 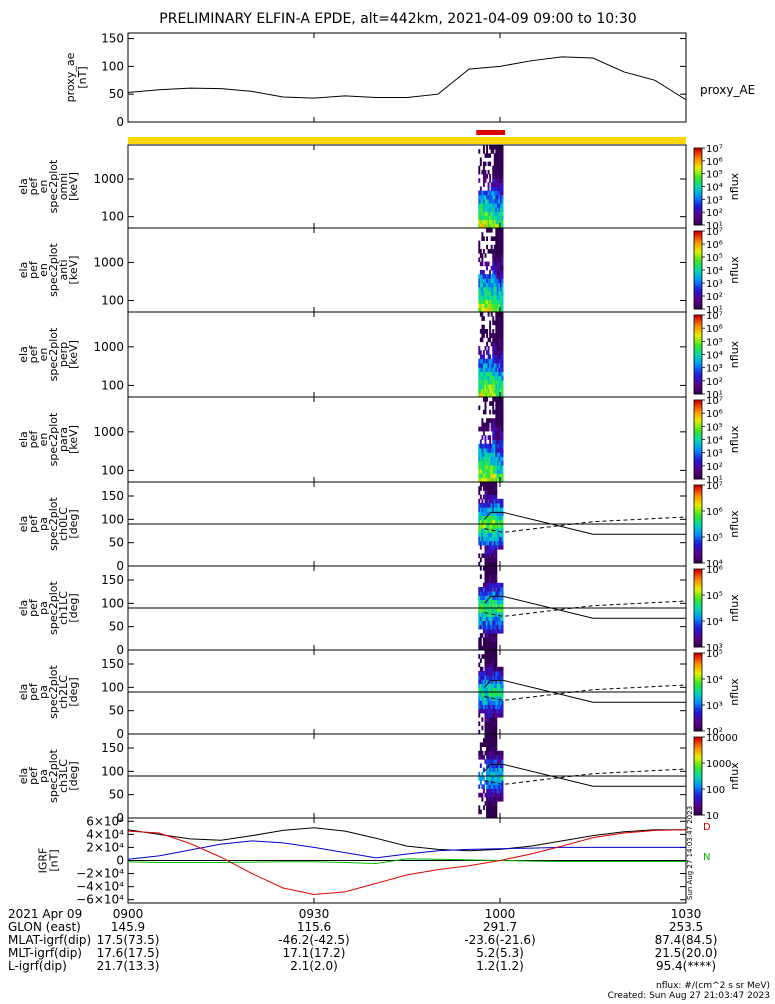 I want to click on state-bar-fill, so click(x=407, y=140).